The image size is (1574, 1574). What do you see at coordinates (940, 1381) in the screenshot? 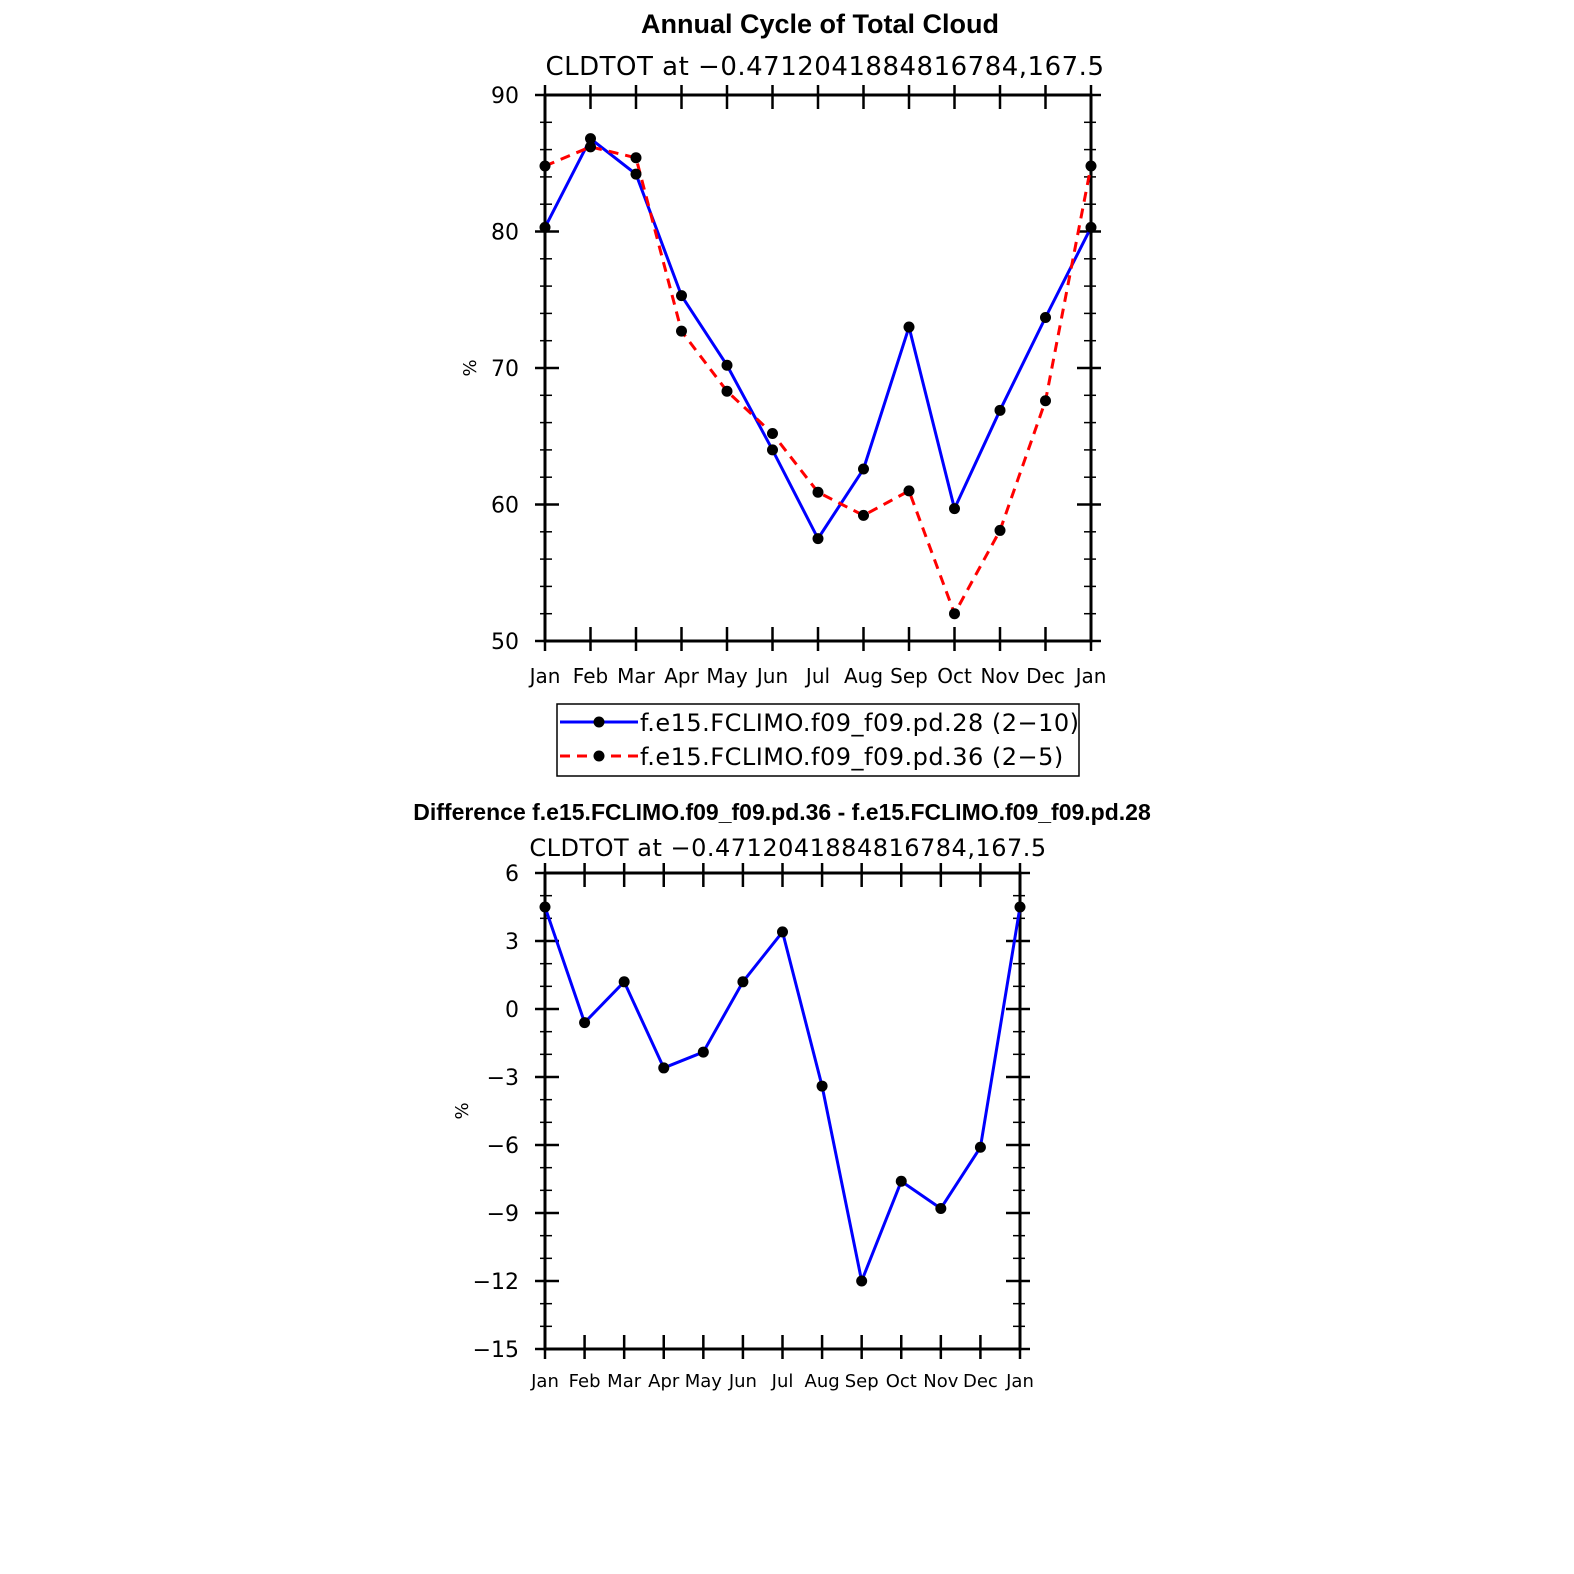
I see `c2-xtick-label: Nov` at bounding box center [940, 1381].